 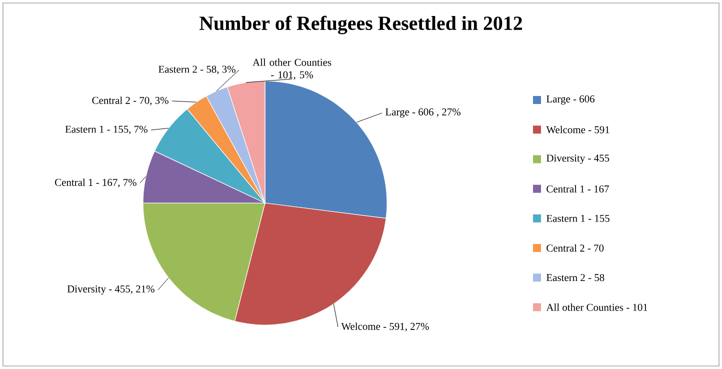 What do you see at coordinates (570, 100) in the screenshot?
I see `legend-label: Large - 606` at bounding box center [570, 100].